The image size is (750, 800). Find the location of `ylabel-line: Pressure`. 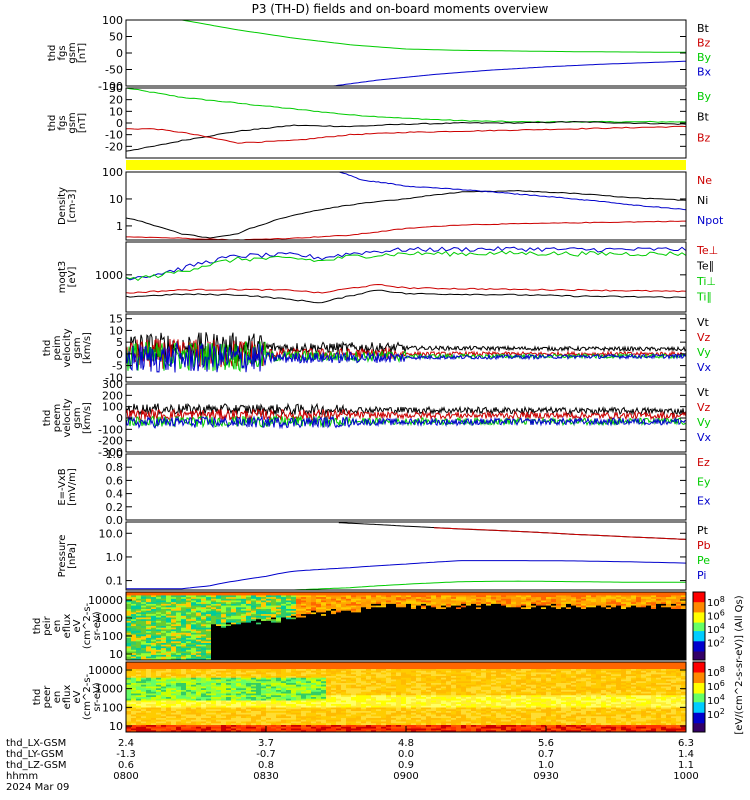

ylabel-line: Pressure is located at coordinates (62, 556).